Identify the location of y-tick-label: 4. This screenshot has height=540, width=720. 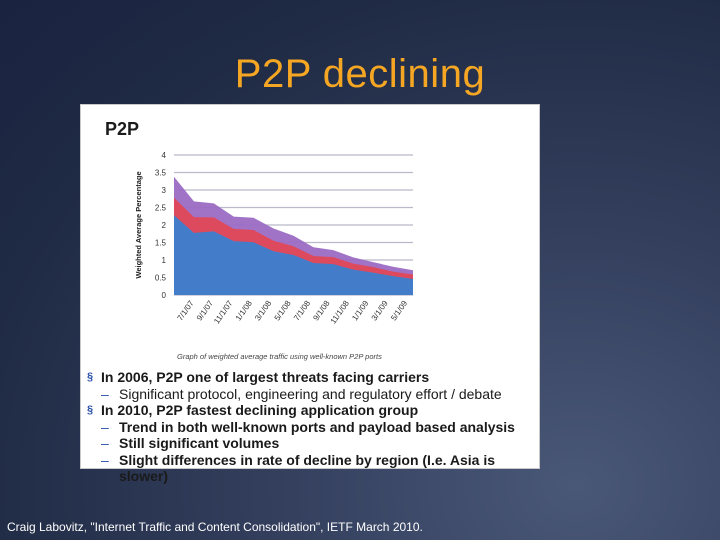
(164, 155).